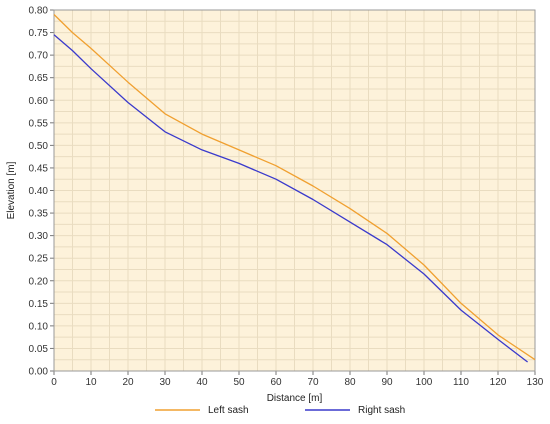 The width and height of the screenshot is (550, 424). I want to click on y-tick-label: 0.35, so click(39, 214).